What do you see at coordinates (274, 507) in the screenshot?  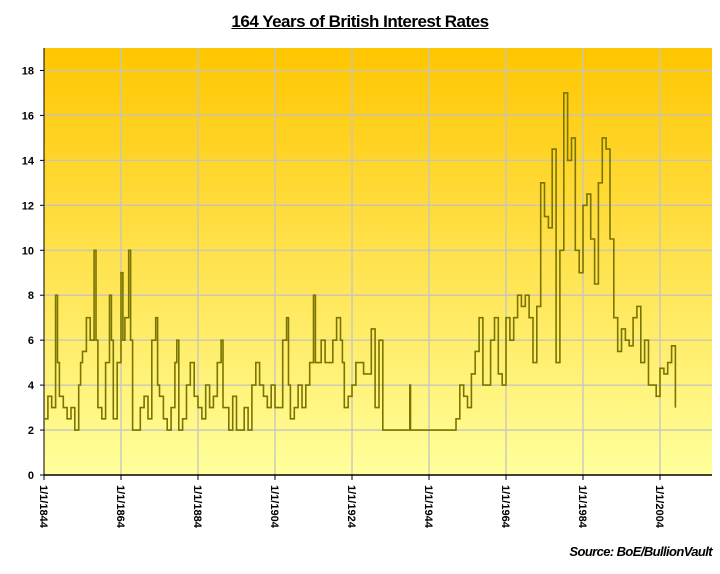 I see `x-tick-label: 1/1/1904` at bounding box center [274, 507].